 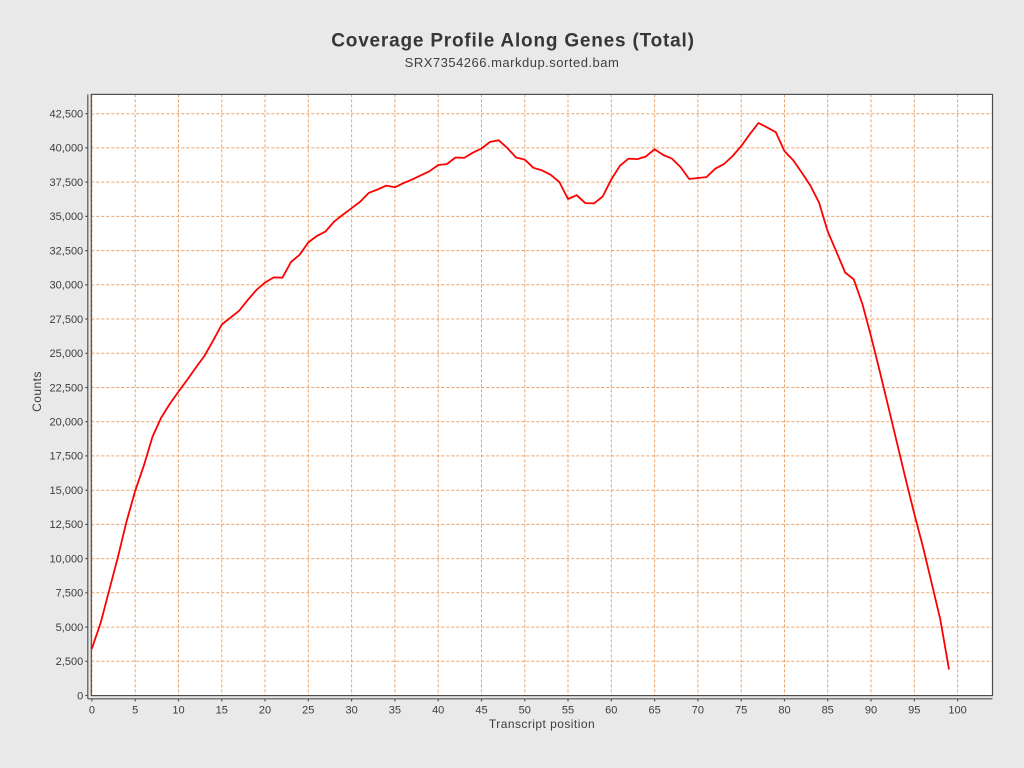 I want to click on svg-text: 80, so click(x=784, y=711).